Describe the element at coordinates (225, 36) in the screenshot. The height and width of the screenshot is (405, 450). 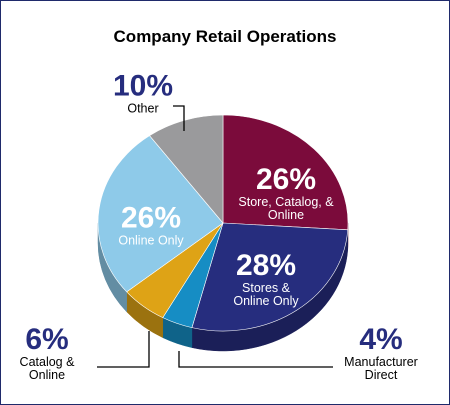
I see `chart-title: Company Retail Operations` at that location.